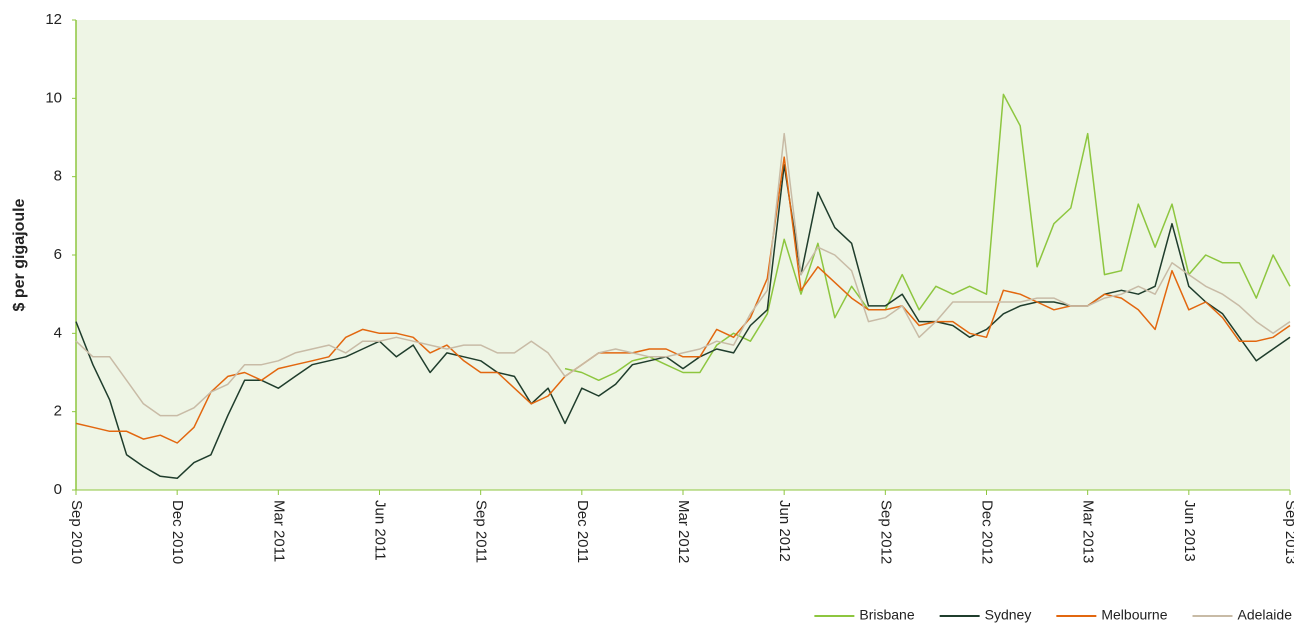 Image resolution: width=1294 pixels, height=624 pixels. Describe the element at coordinates (886, 615) in the screenshot. I see `legend-label: Brisbane` at that location.